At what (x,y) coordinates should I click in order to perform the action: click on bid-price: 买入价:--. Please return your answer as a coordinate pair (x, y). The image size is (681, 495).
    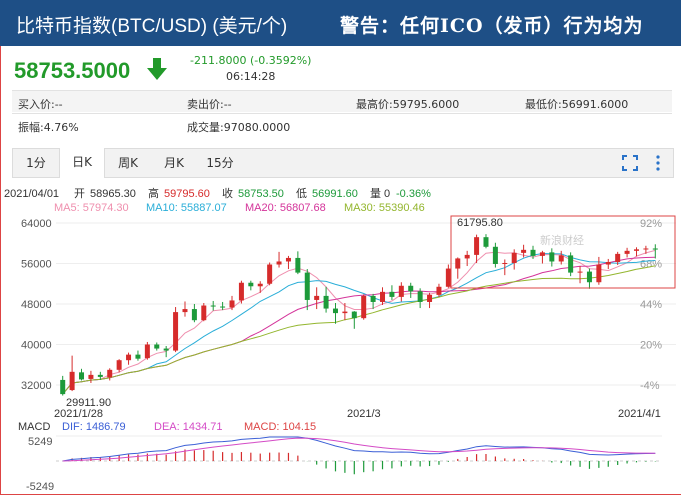
    Looking at the image, I should click on (40, 104).